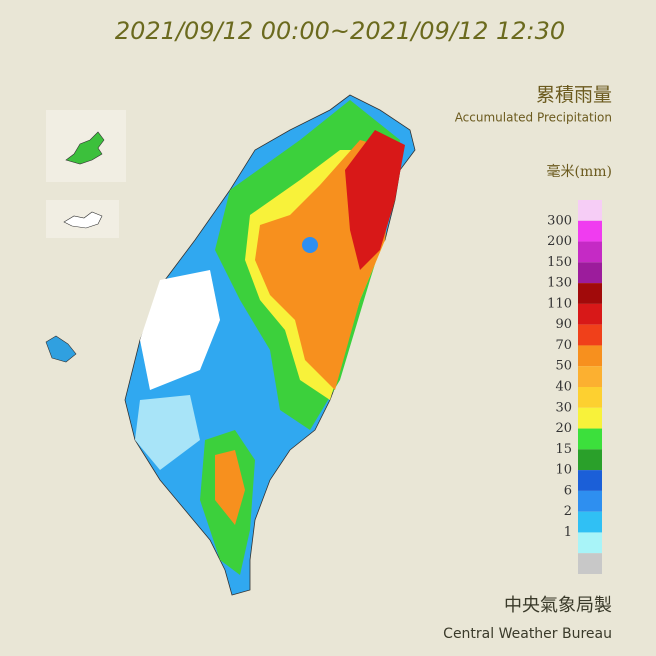 This screenshot has width=656, height=656. What do you see at coordinates (559, 241) in the screenshot?
I see `legend-label: 200` at bounding box center [559, 241].